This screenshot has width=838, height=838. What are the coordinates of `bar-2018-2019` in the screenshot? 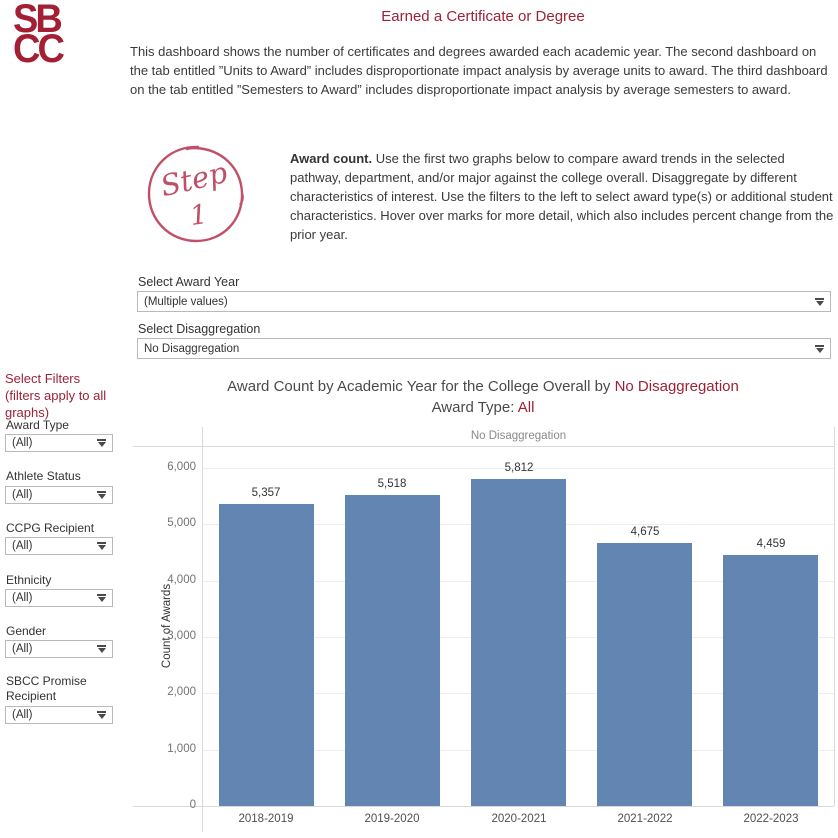 It's located at (266, 655).